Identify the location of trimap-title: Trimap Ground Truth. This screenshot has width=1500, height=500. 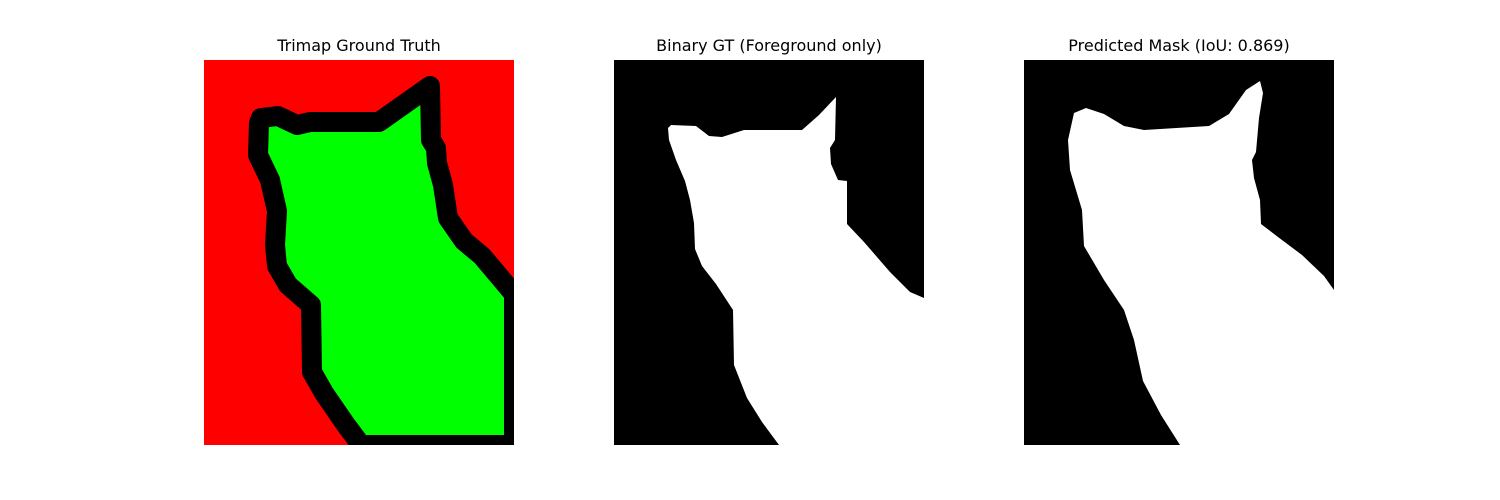
(359, 45).